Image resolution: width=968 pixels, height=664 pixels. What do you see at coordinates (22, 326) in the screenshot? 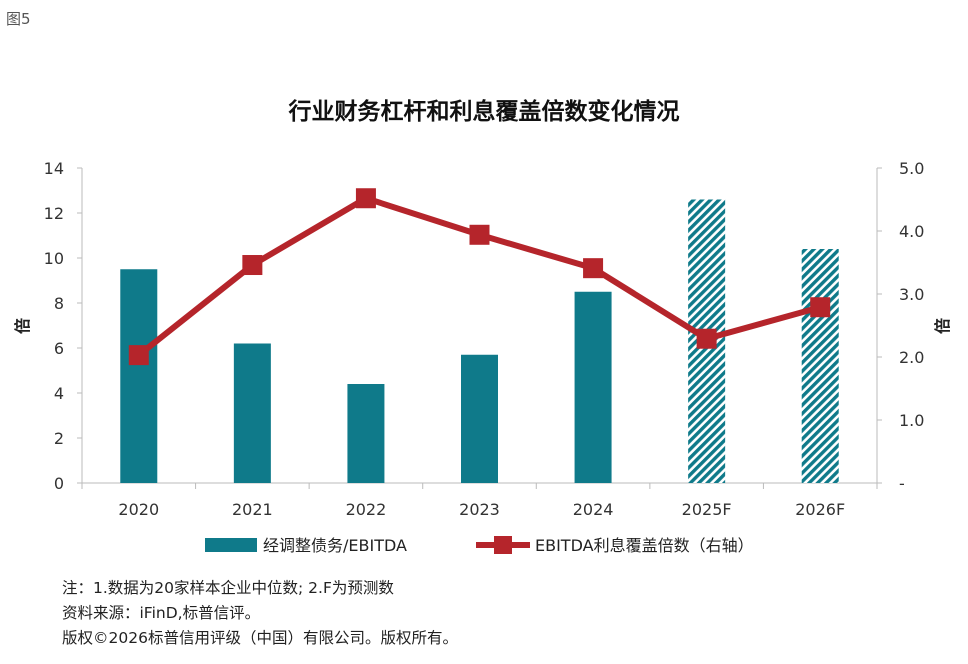
I see `left-axis-label: 倍` at bounding box center [22, 326].